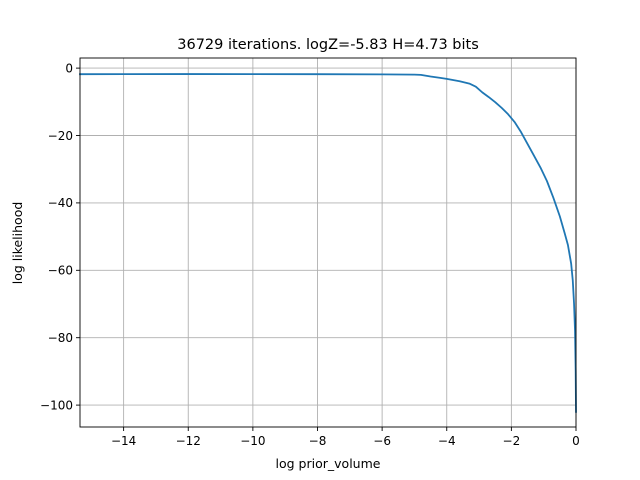 Image resolution: width=640 pixels, height=480 pixels. What do you see at coordinates (512, 441) in the screenshot?
I see `x-tick-label: −2` at bounding box center [512, 441].